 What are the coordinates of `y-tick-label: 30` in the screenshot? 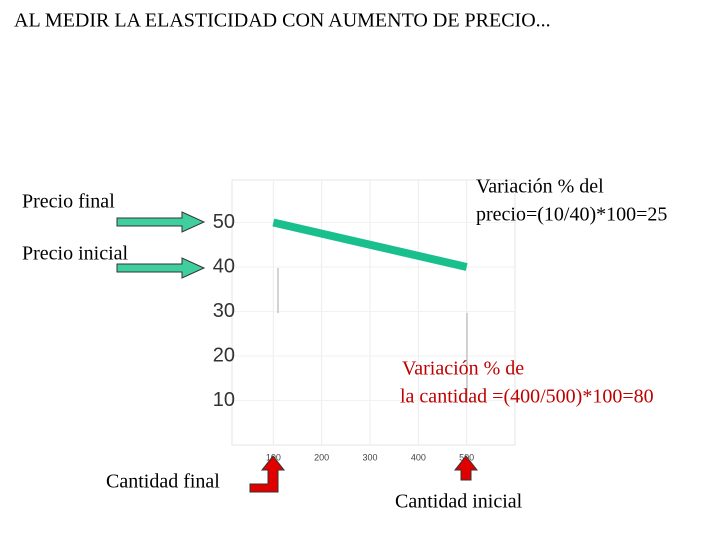 It's located at (224, 311).